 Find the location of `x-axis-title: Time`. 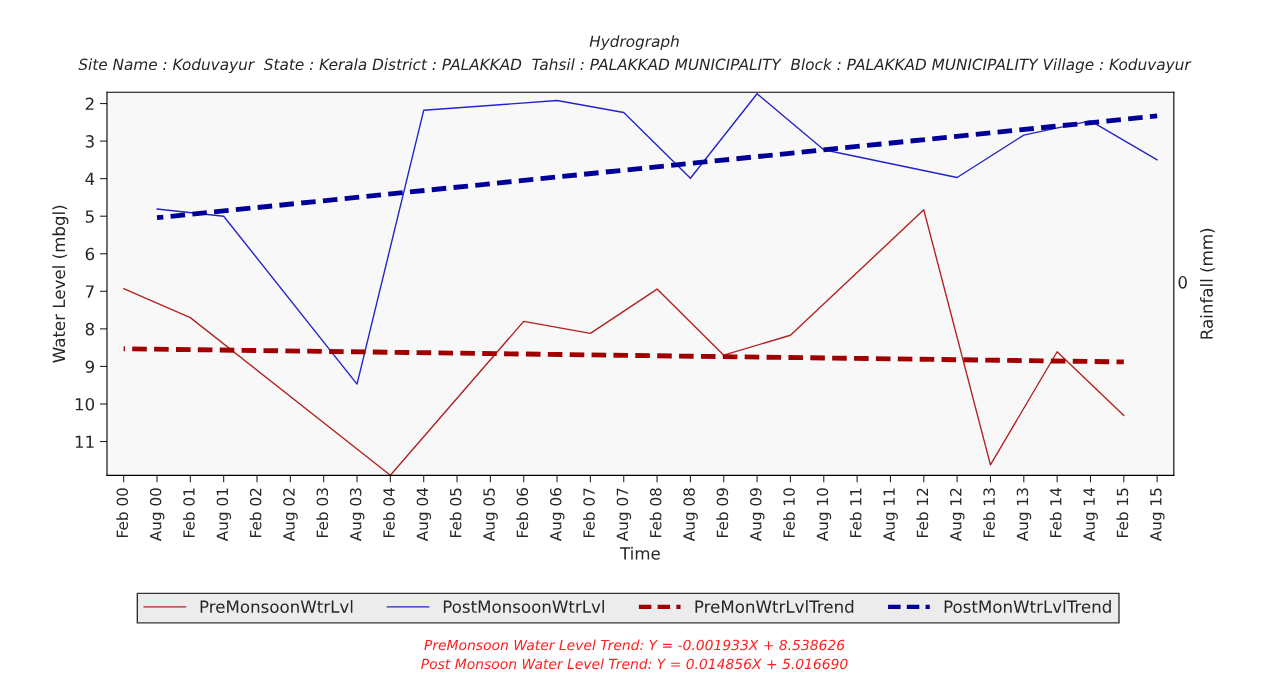

x-axis-title: Time is located at coordinates (639, 553).